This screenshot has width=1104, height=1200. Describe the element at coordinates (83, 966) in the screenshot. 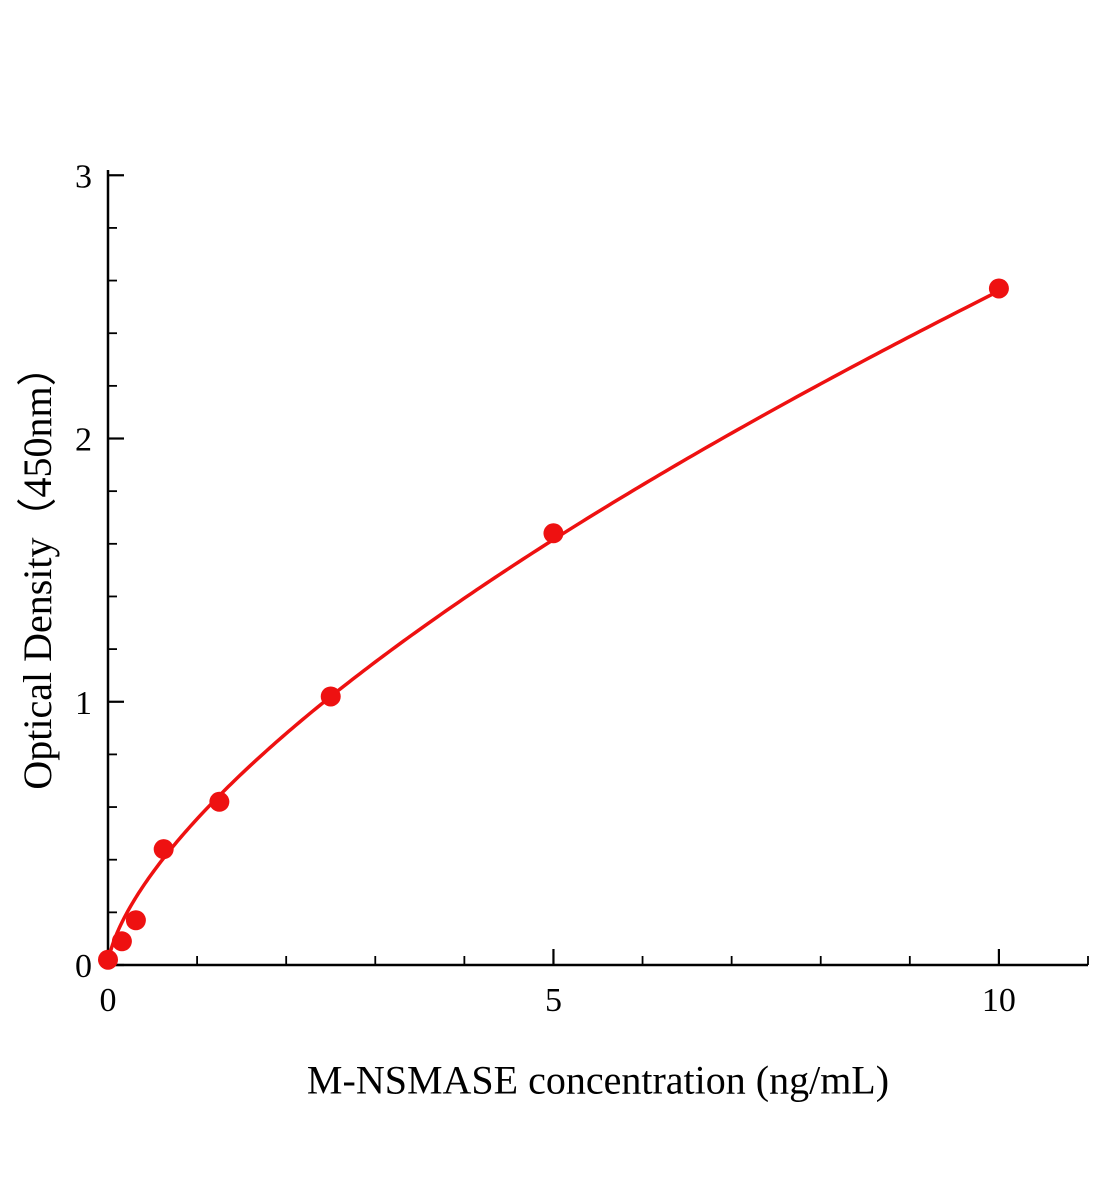

I see `y-tick-label: 0` at that location.